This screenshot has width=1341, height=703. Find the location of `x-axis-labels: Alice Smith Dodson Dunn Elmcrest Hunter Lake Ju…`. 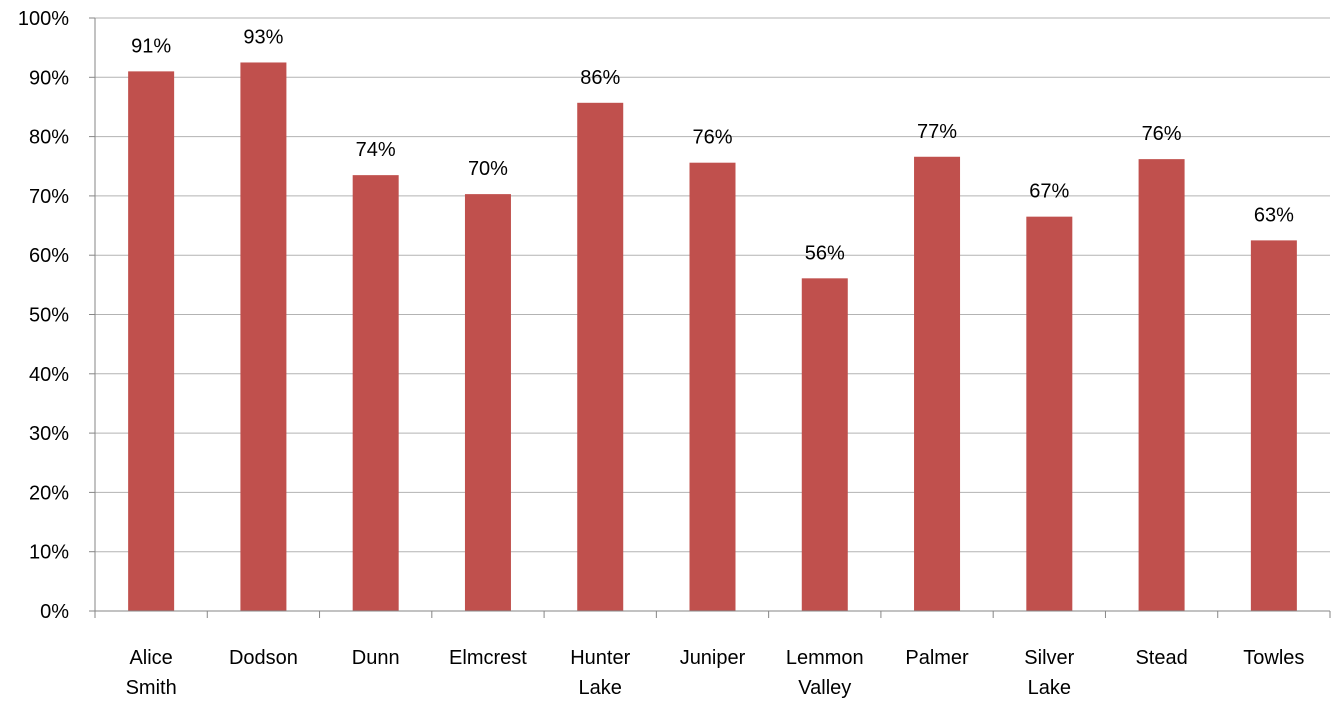

x-axis-labels: Alice Smith Dodson Dunn Elmcrest Hunter Lake Ju… is located at coordinates (715, 673).